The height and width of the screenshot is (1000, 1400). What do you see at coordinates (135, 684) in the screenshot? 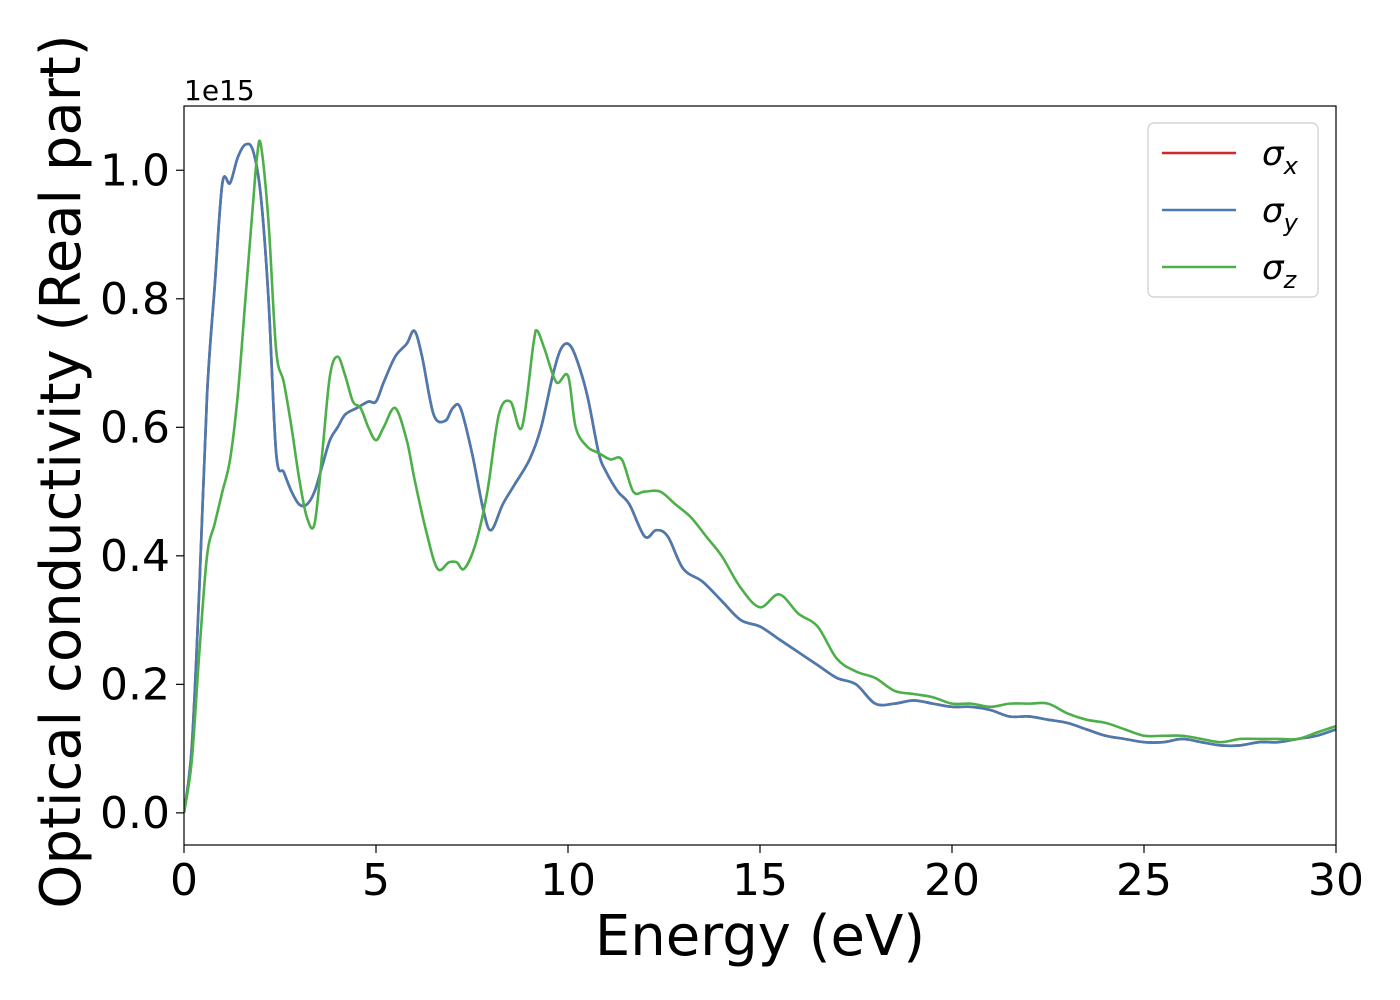
I see `y-tick-label: 0.2` at bounding box center [135, 684].